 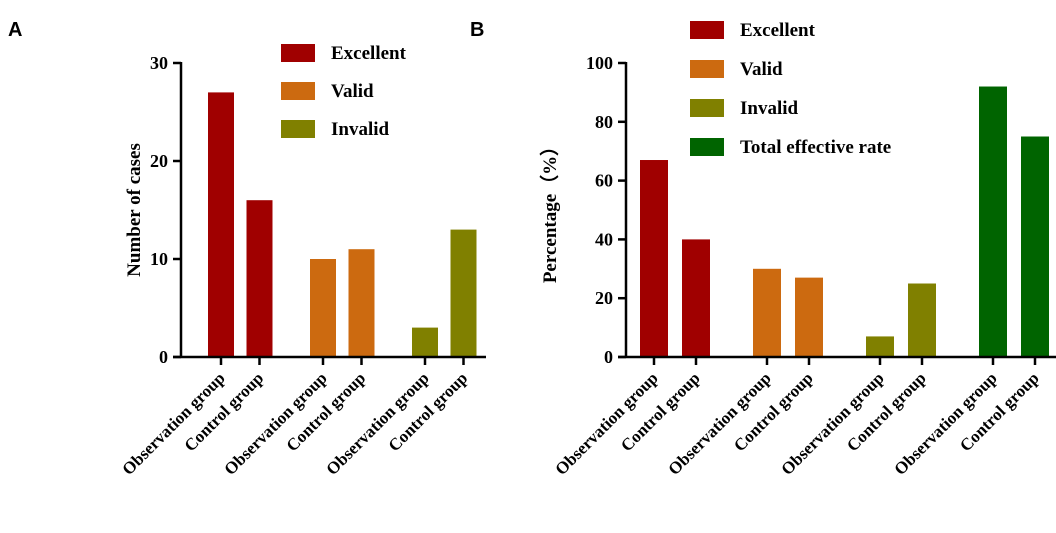 What do you see at coordinates (707, 108) in the screenshot?
I see `panel-b-legend-swatch-invalid` at bounding box center [707, 108].